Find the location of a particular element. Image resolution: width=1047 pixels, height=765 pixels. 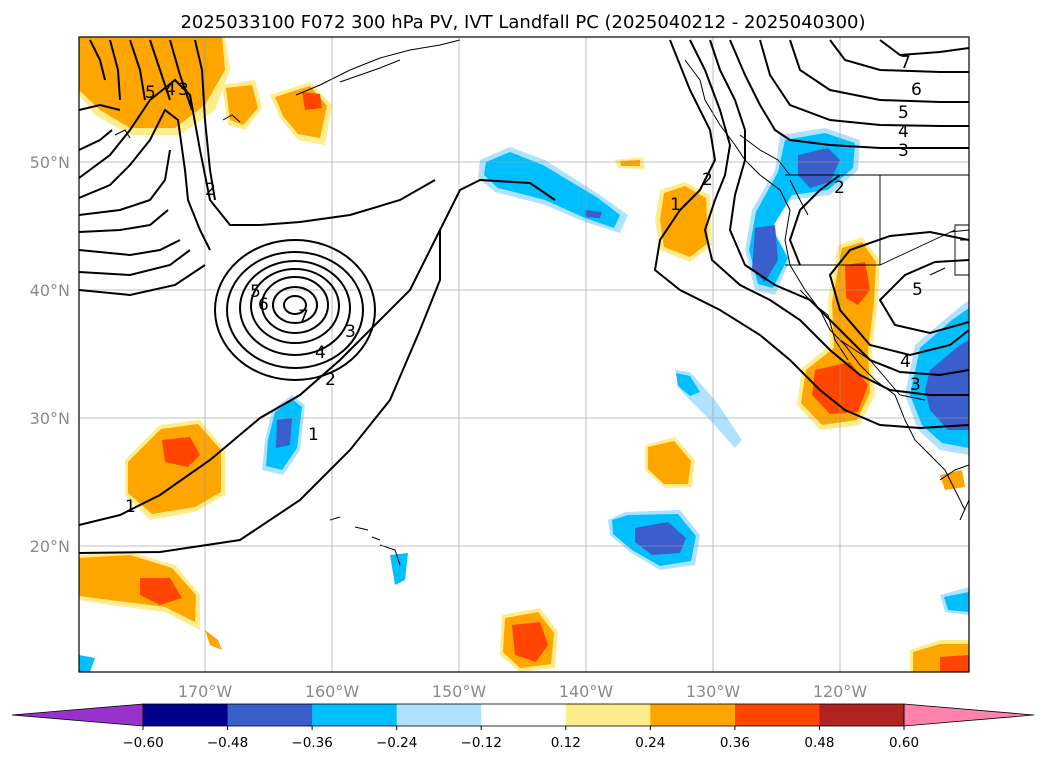

lon-label-120w: 120°W is located at coordinates (840, 691).